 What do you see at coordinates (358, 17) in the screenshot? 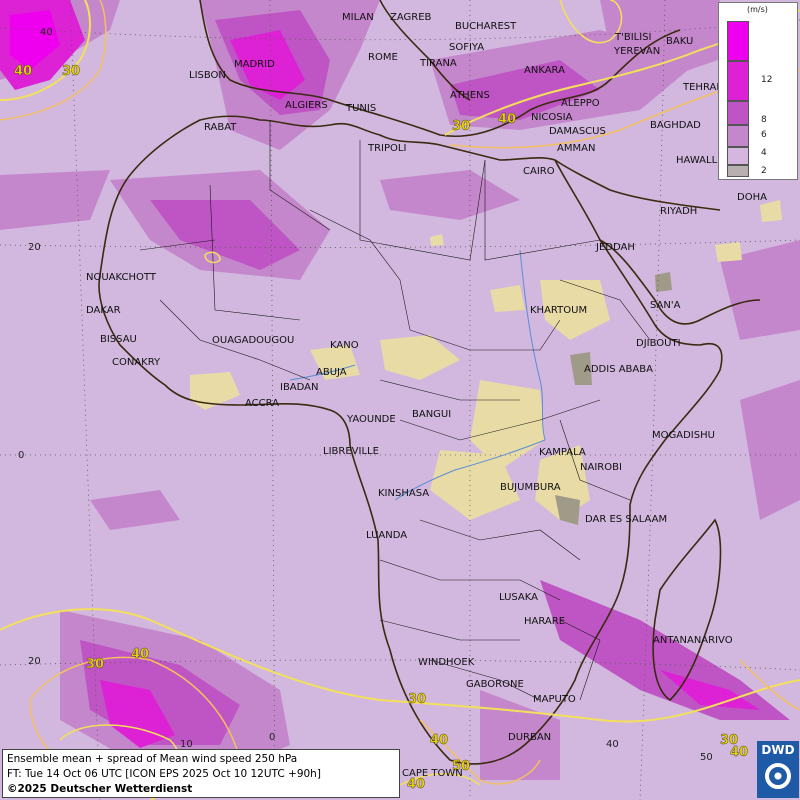
I see `city-label: MILAN` at bounding box center [358, 17].